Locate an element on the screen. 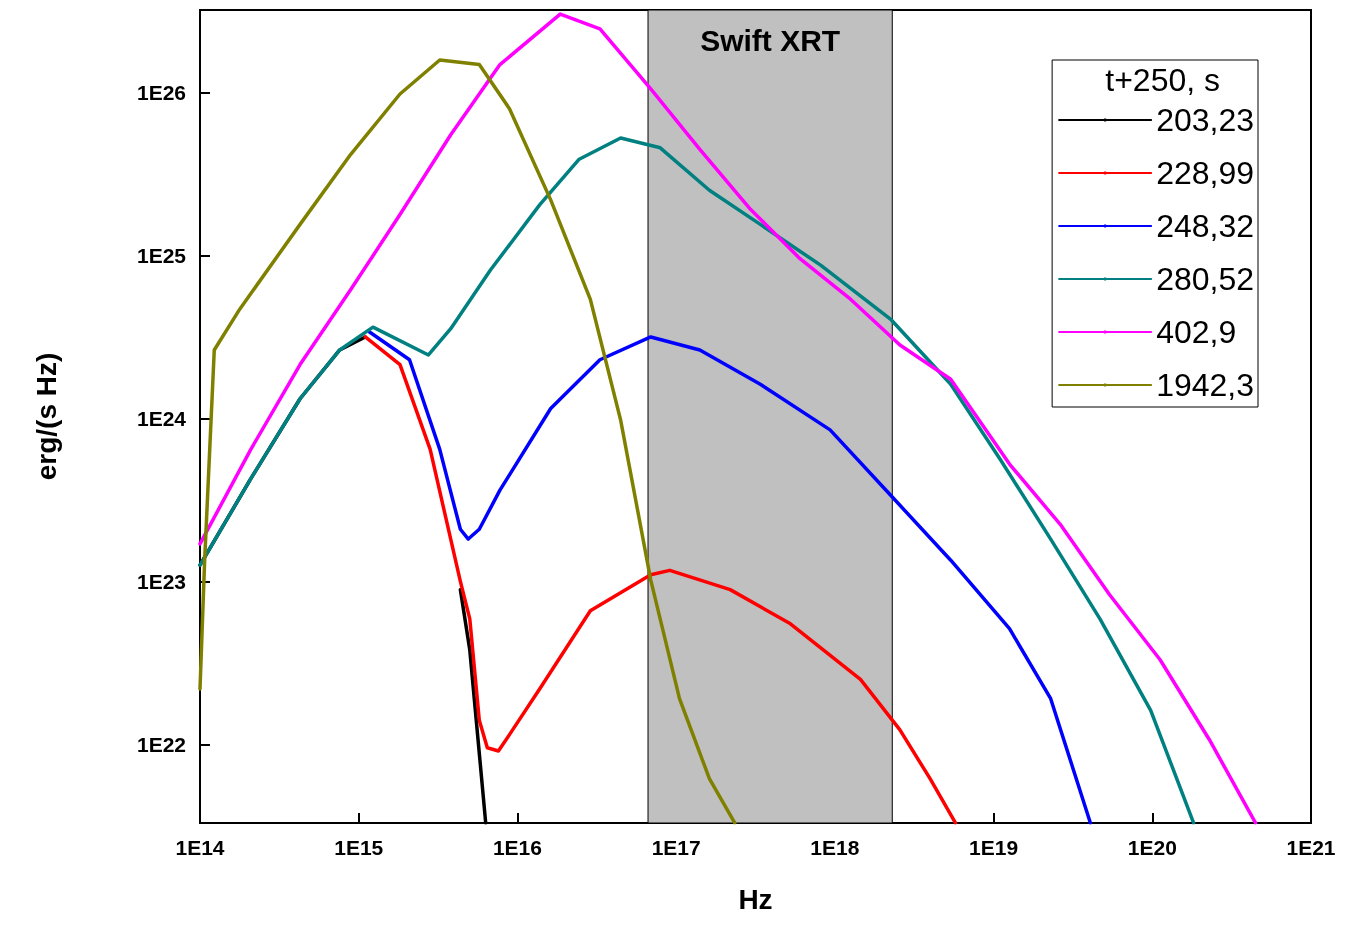 This screenshot has height=938, width=1348. x-tick-label: 1E14 is located at coordinates (200, 847).